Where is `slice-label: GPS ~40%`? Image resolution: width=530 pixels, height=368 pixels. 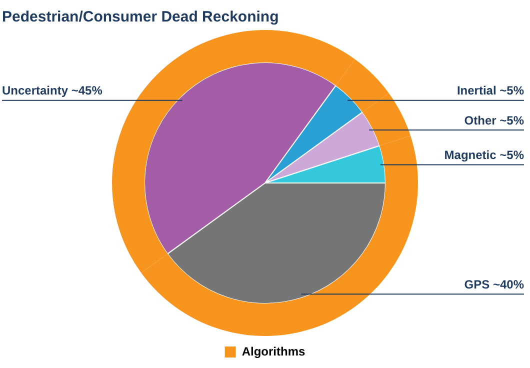
slice-label: GPS ~40% is located at coordinates (494, 284).